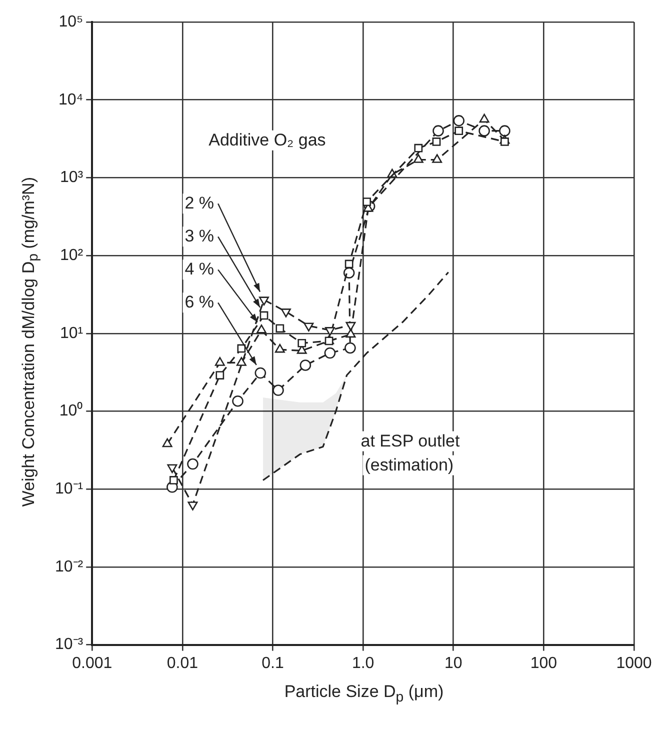  Describe the element at coordinates (634, 663) in the screenshot. I see `x-tick-label: 1000` at that location.